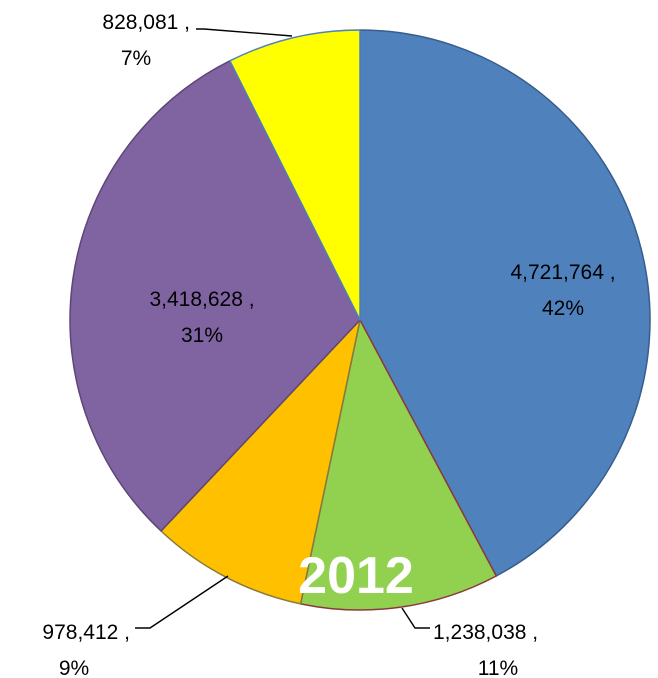 This screenshot has width=658, height=678. Describe the element at coordinates (202, 335) in the screenshot. I see `data-label-percent: 31%` at that location.